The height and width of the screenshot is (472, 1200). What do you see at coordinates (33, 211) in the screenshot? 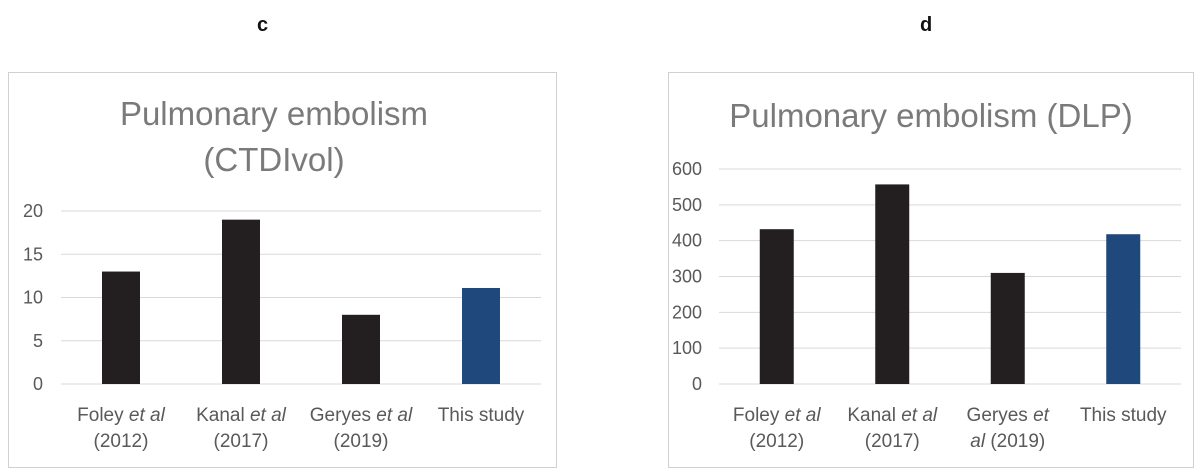
I see `y-tick-label: 20` at bounding box center [33, 211].